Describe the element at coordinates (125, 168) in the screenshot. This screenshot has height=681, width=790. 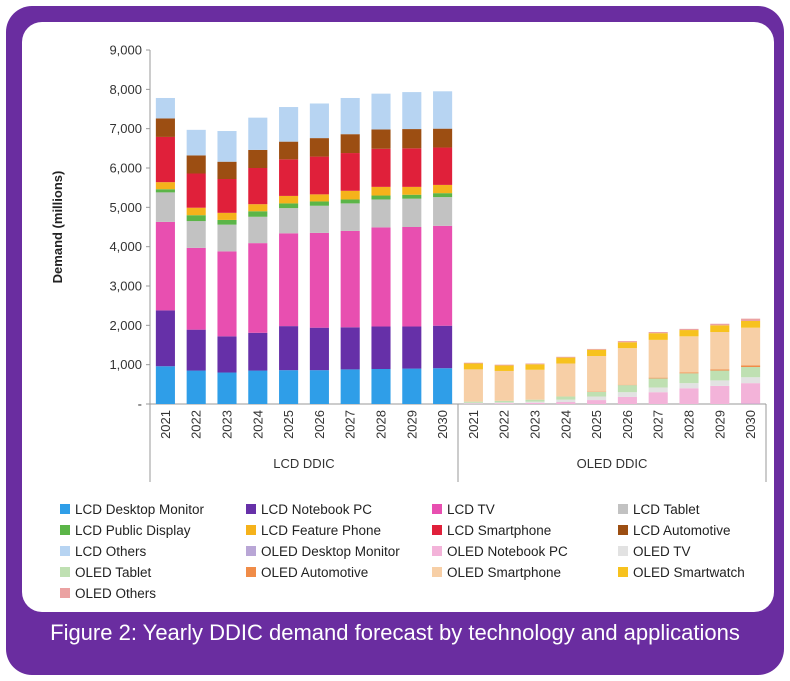
I see `y-tick-label: 6,000` at that location.